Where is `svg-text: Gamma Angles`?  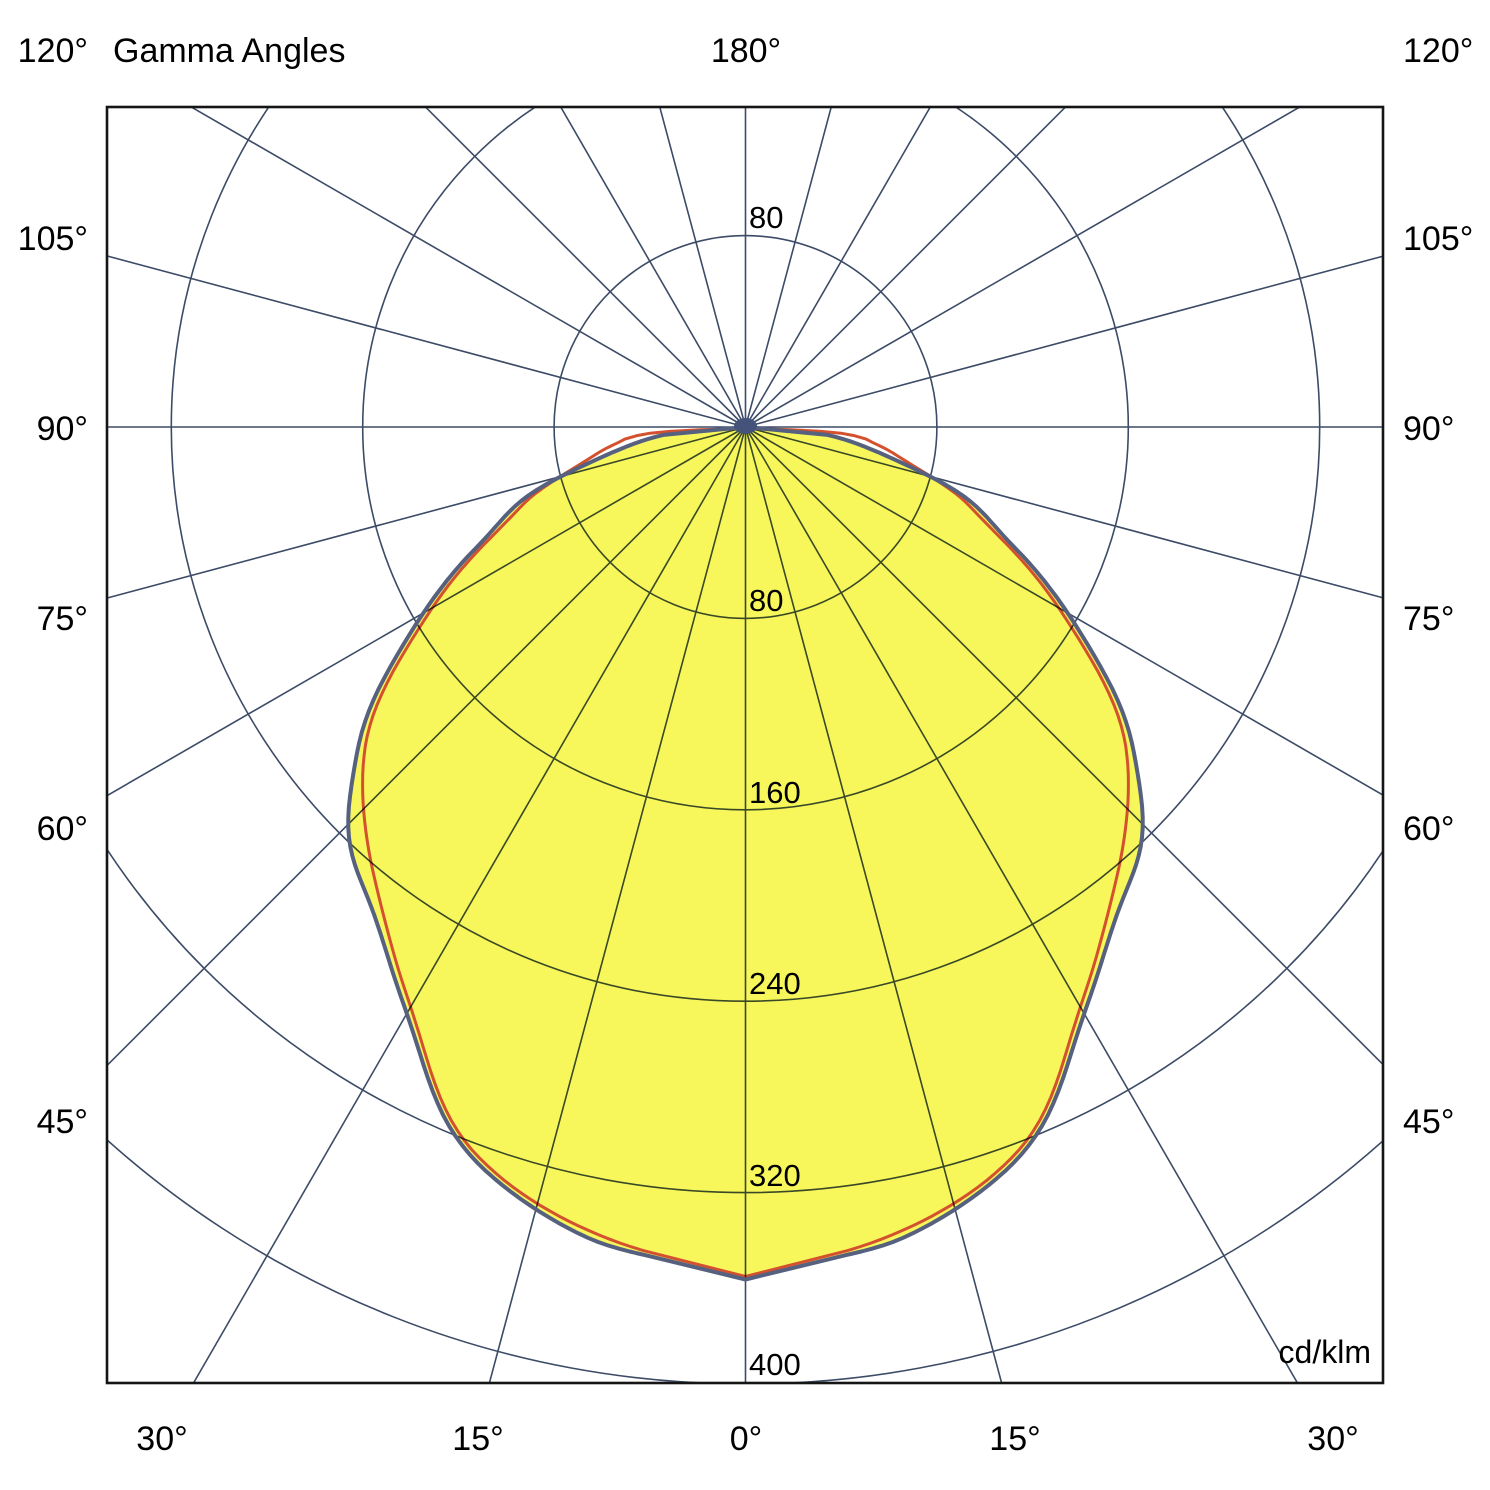
svg-text: Gamma Angles is located at coordinates (229, 51).